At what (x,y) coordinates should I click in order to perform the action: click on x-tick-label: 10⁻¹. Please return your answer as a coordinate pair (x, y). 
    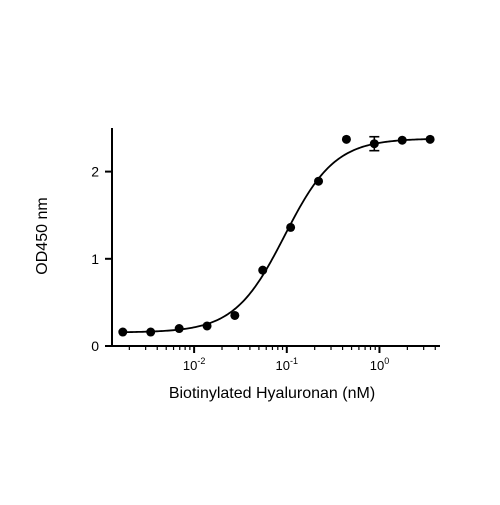
    Looking at the image, I should click on (287, 364).